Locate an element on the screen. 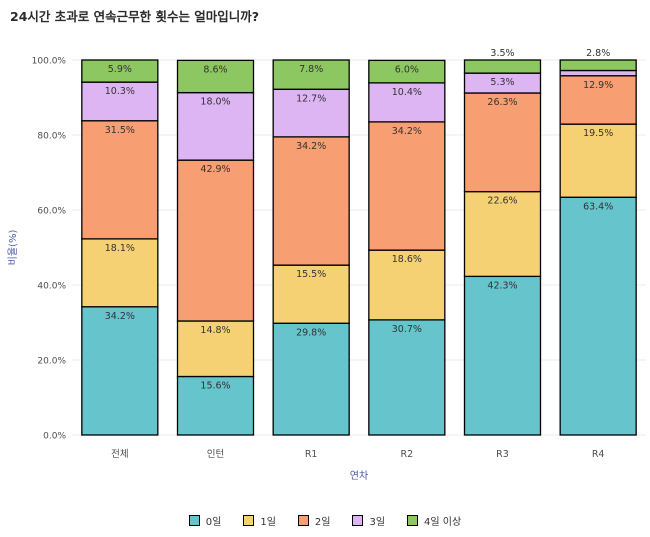  bar-segment-인턴-3일 is located at coordinates (215, 126).